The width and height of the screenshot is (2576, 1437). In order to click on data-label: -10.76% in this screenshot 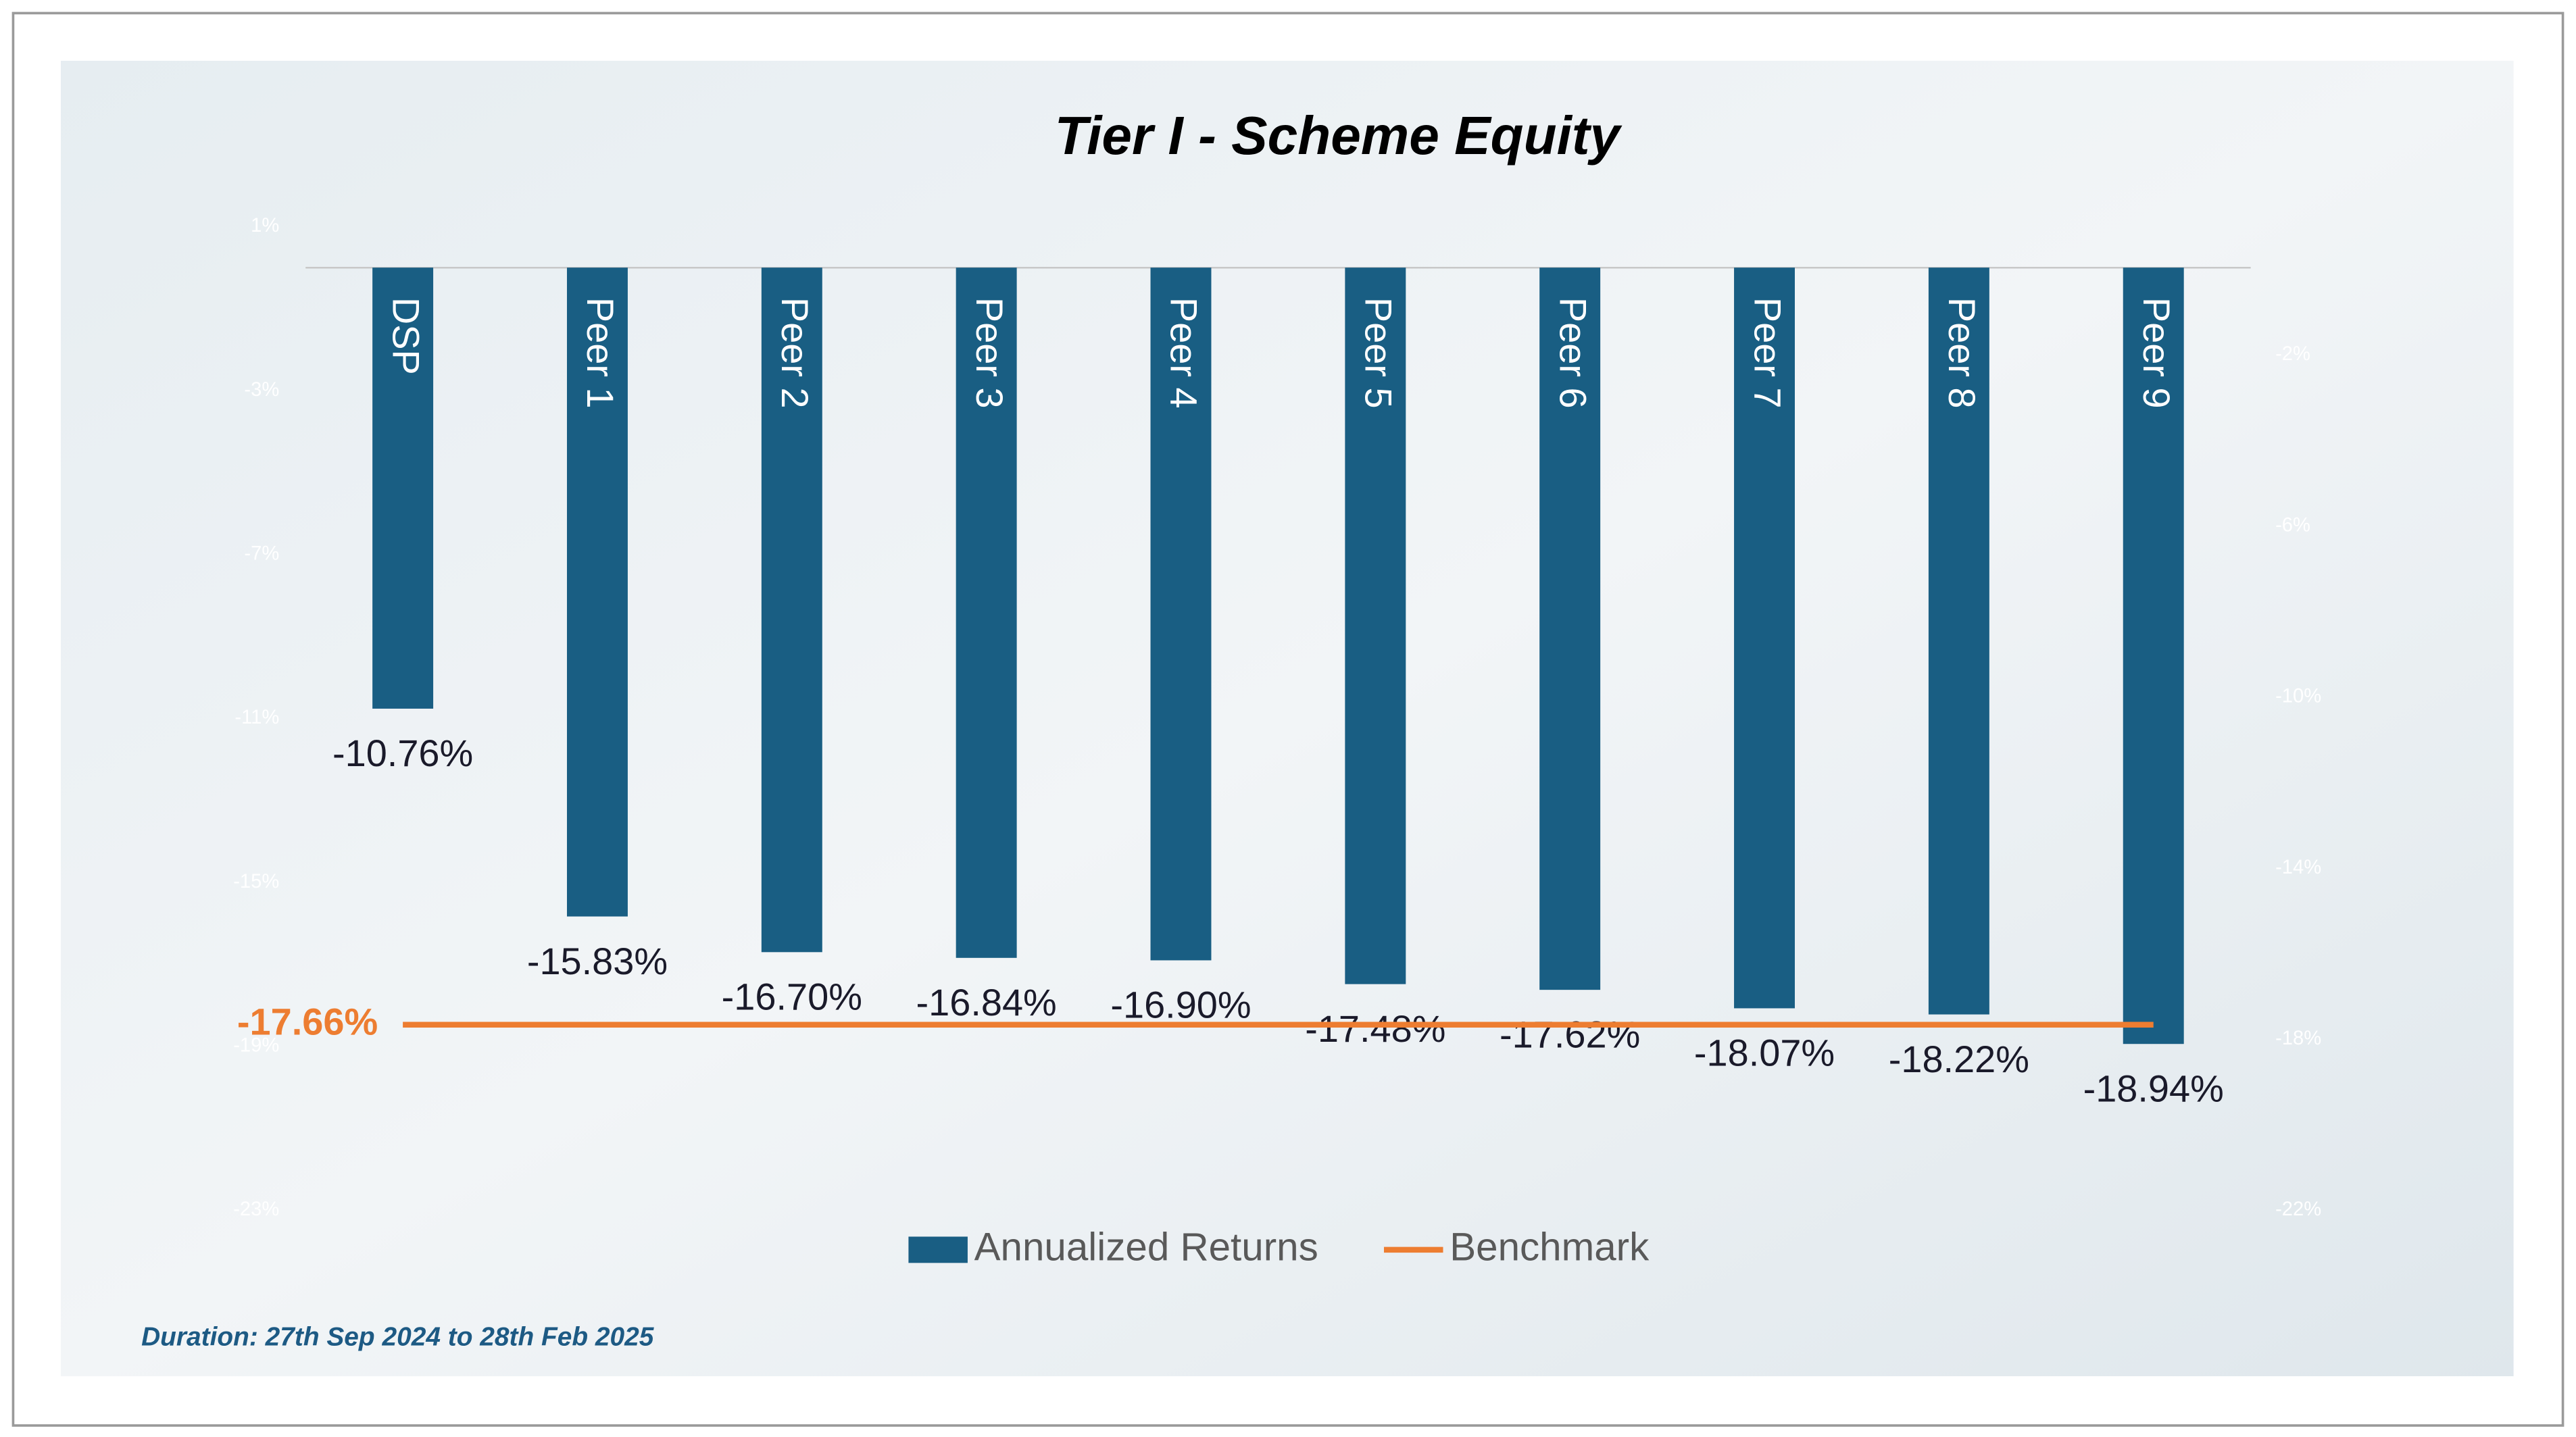, I will do `click(402, 753)`.